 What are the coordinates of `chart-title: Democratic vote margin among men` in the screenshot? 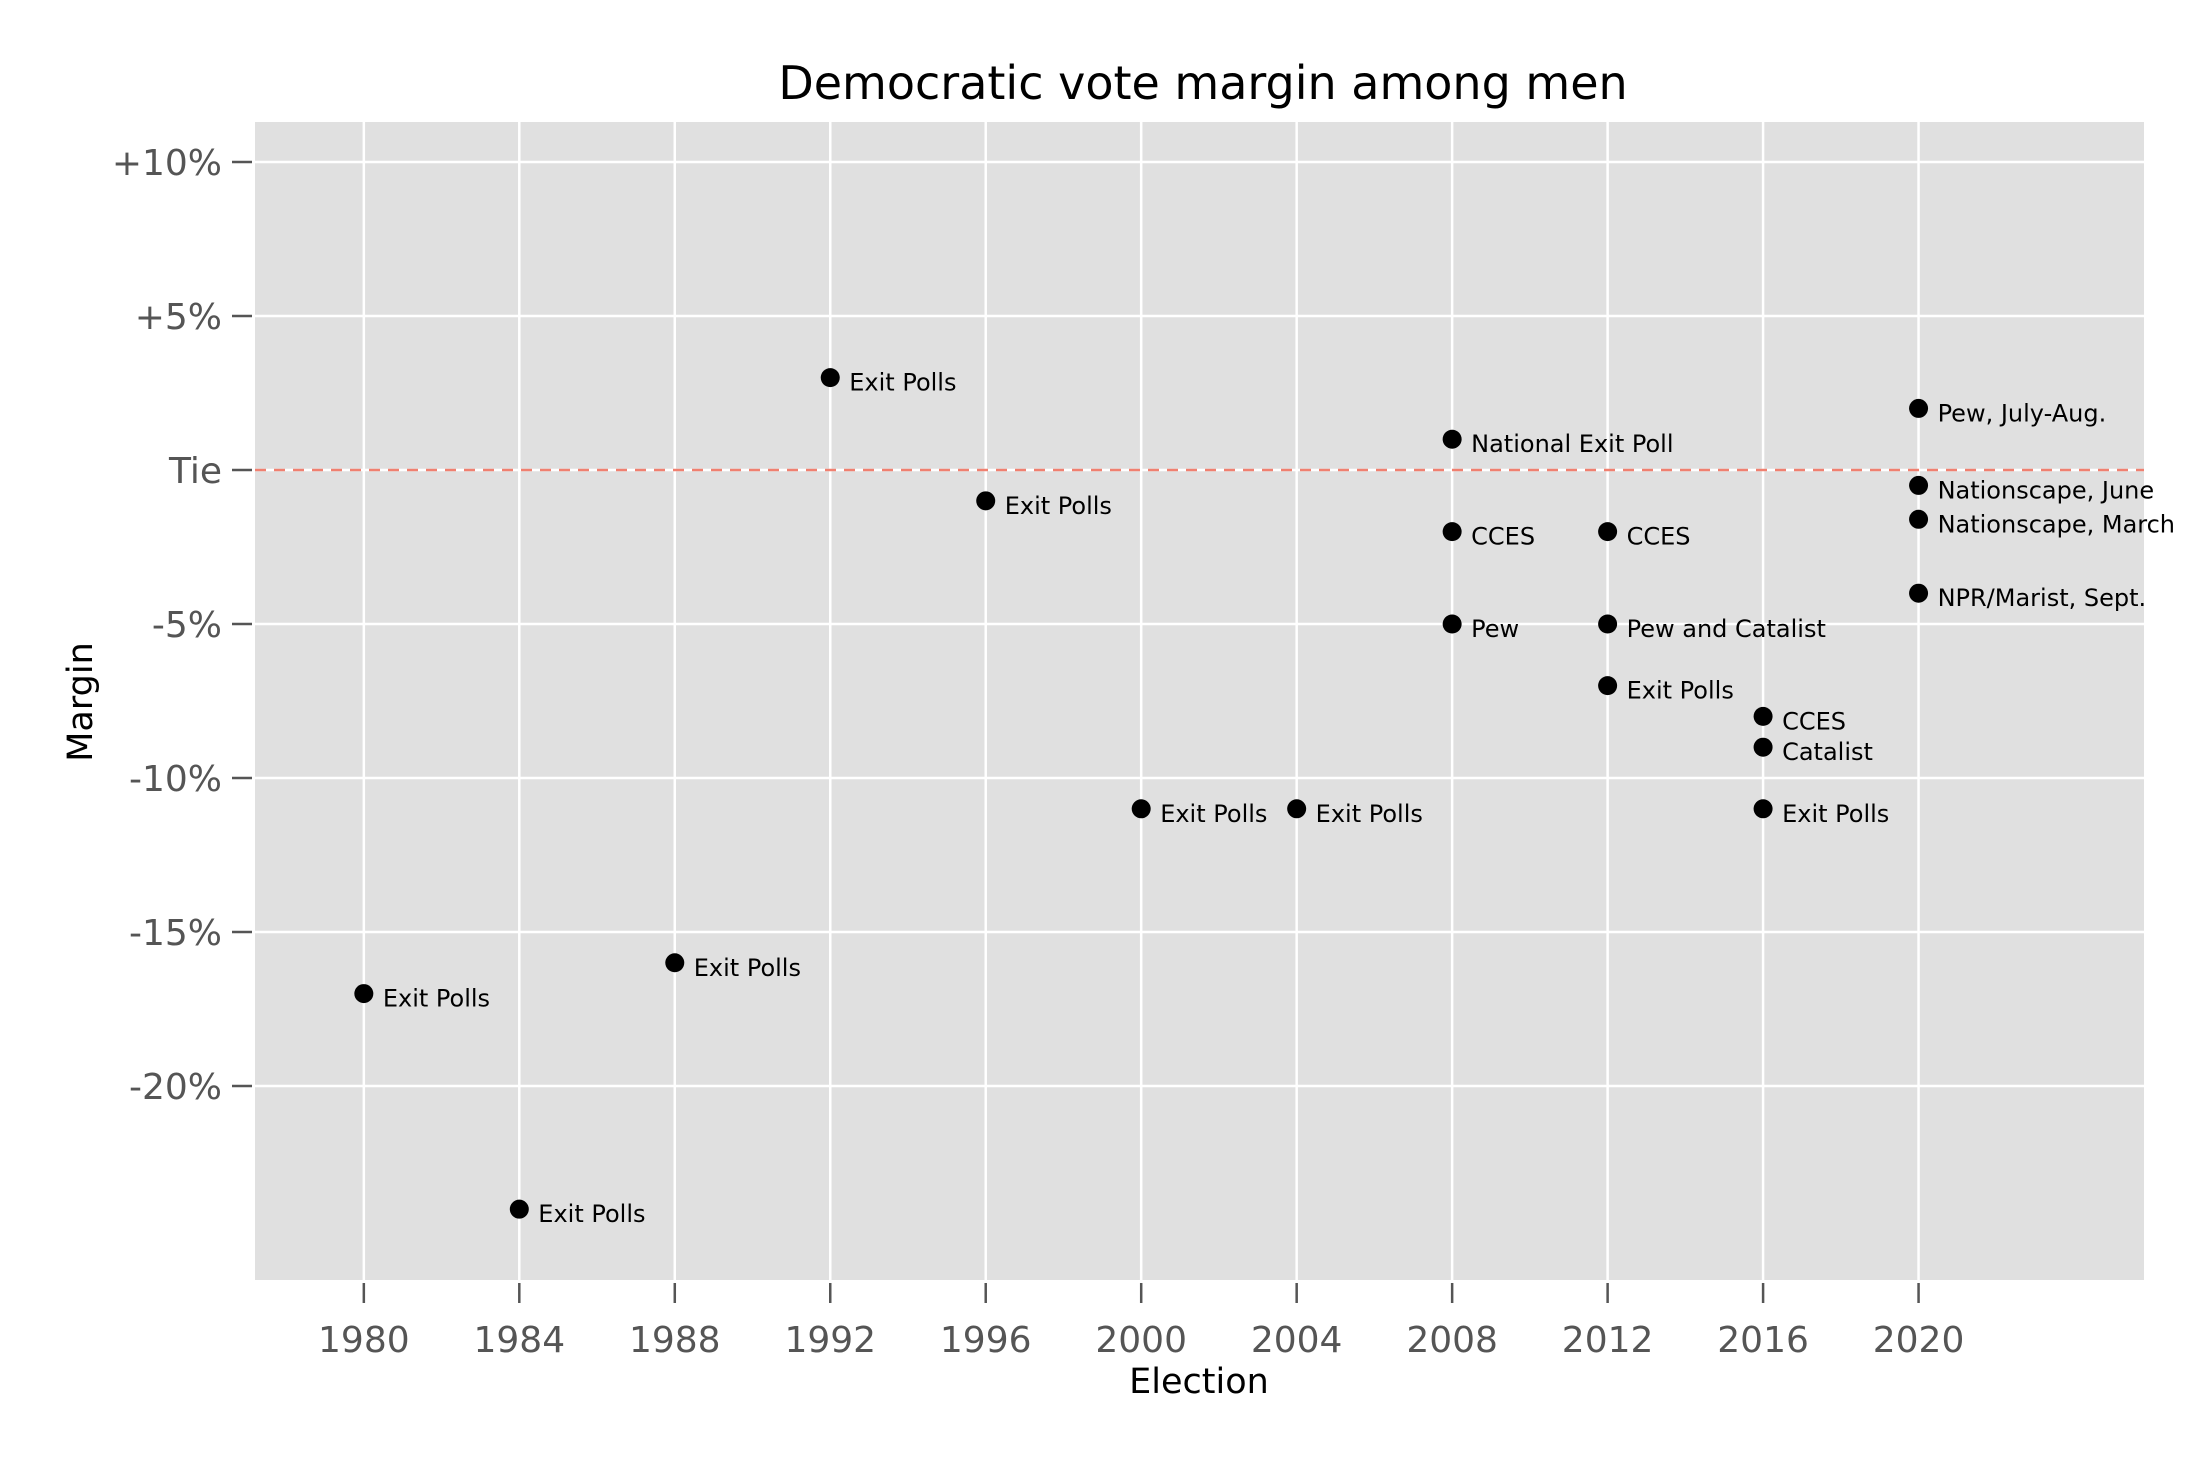 It's located at (1202, 83).